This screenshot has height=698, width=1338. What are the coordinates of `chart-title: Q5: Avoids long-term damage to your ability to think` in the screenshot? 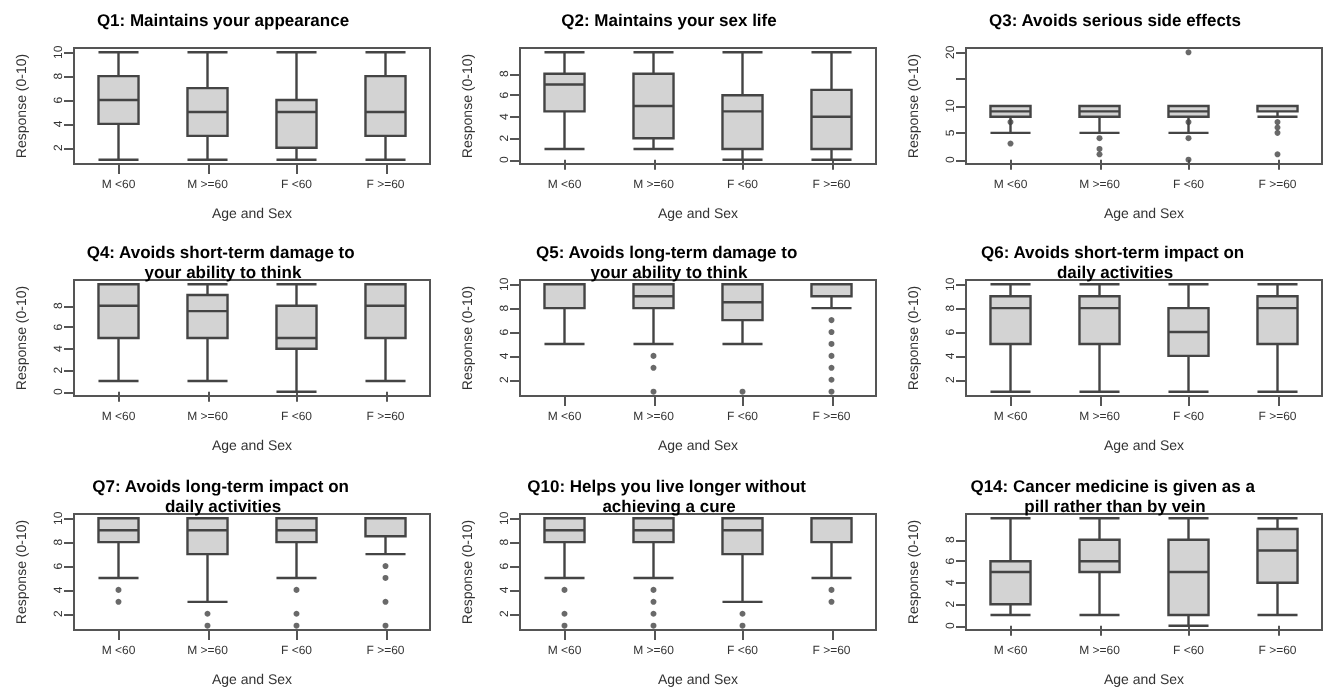 It's located at (669, 262).